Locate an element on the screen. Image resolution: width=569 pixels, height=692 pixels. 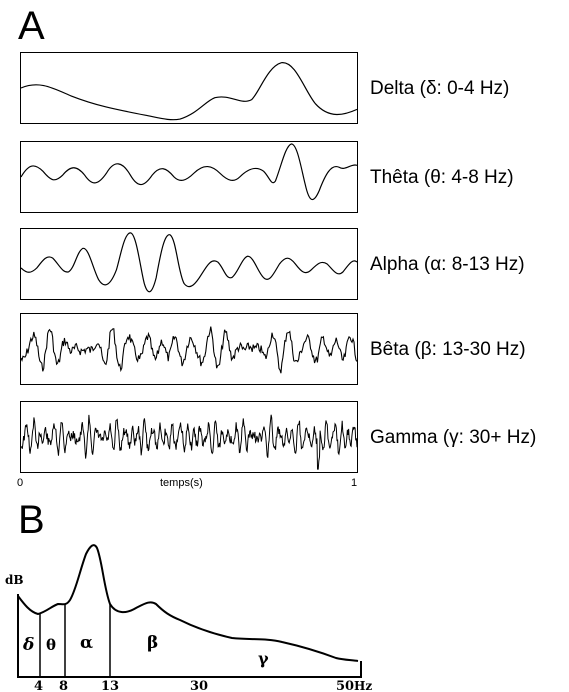
theta-wave-box is located at coordinates (189, 177).